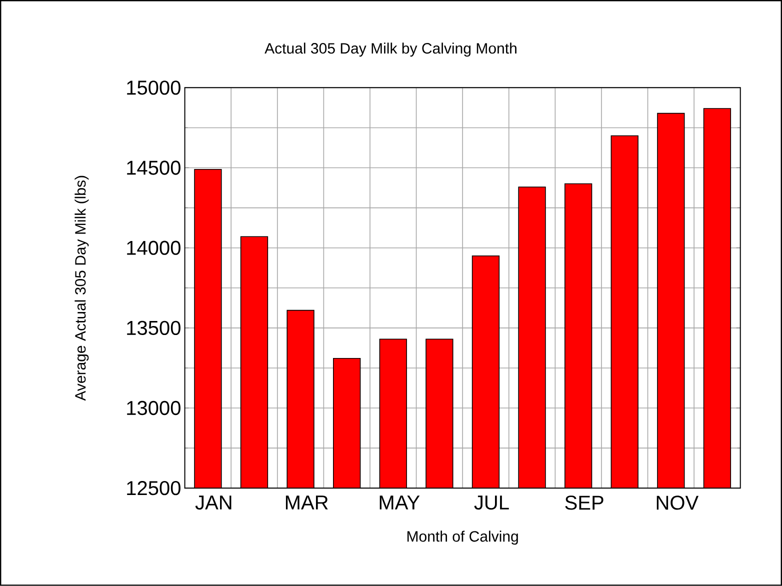  What do you see at coordinates (307, 503) in the screenshot?
I see `x-tick-label: MAR` at bounding box center [307, 503].